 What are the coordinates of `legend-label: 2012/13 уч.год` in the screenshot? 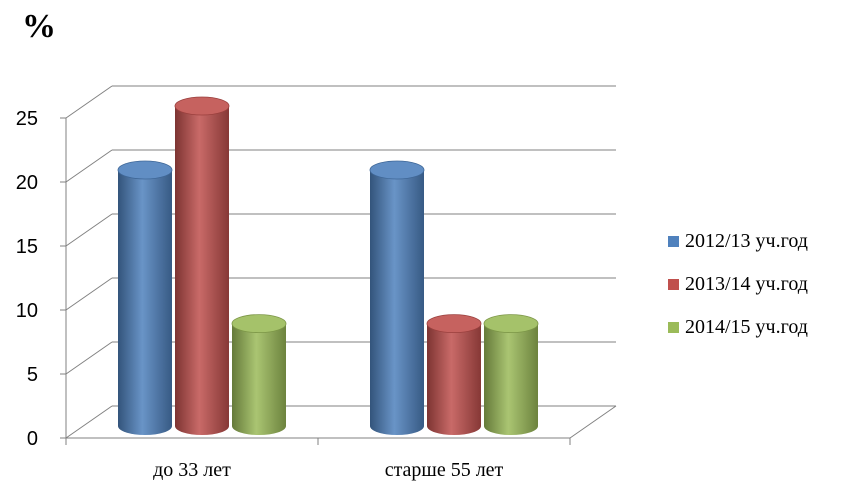 It's located at (746, 240).